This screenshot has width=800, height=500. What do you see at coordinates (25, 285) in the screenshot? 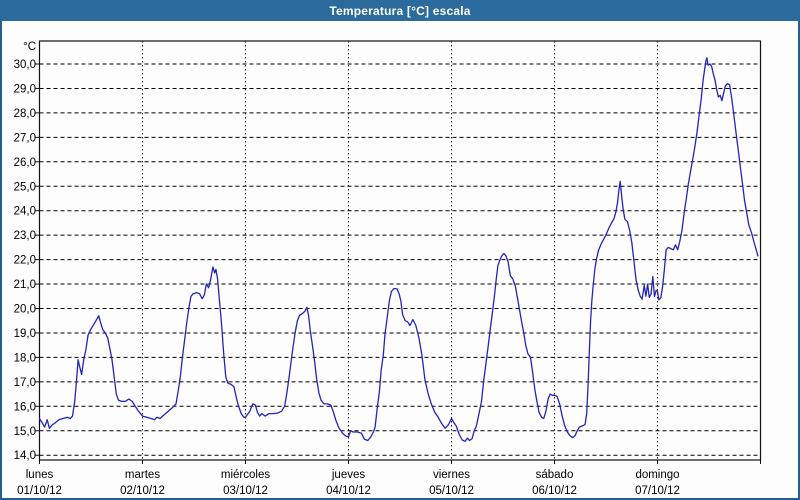
I see `y-axis-label: 21,0` at bounding box center [25, 285].